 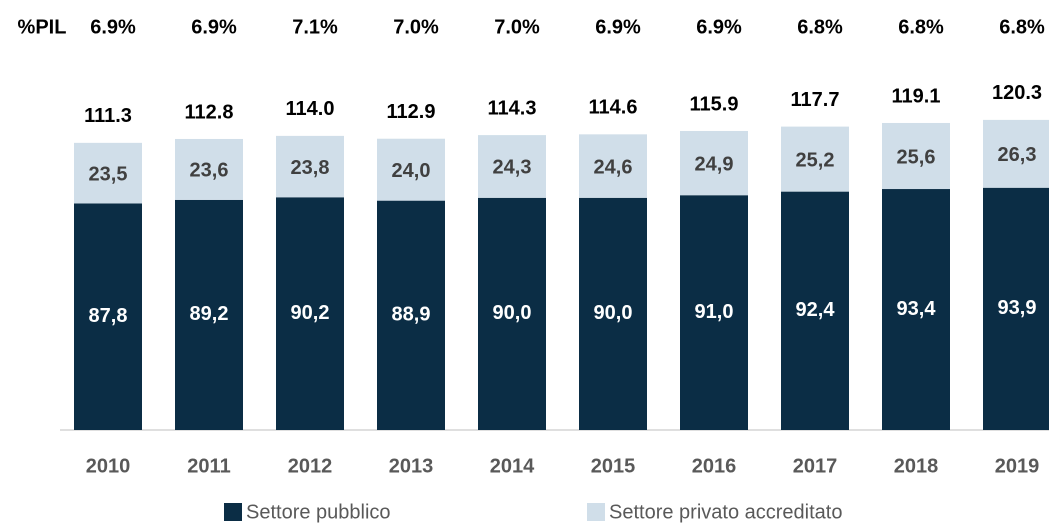 What do you see at coordinates (916, 466) in the screenshot?
I see `x-tick-label: 2018` at bounding box center [916, 466].